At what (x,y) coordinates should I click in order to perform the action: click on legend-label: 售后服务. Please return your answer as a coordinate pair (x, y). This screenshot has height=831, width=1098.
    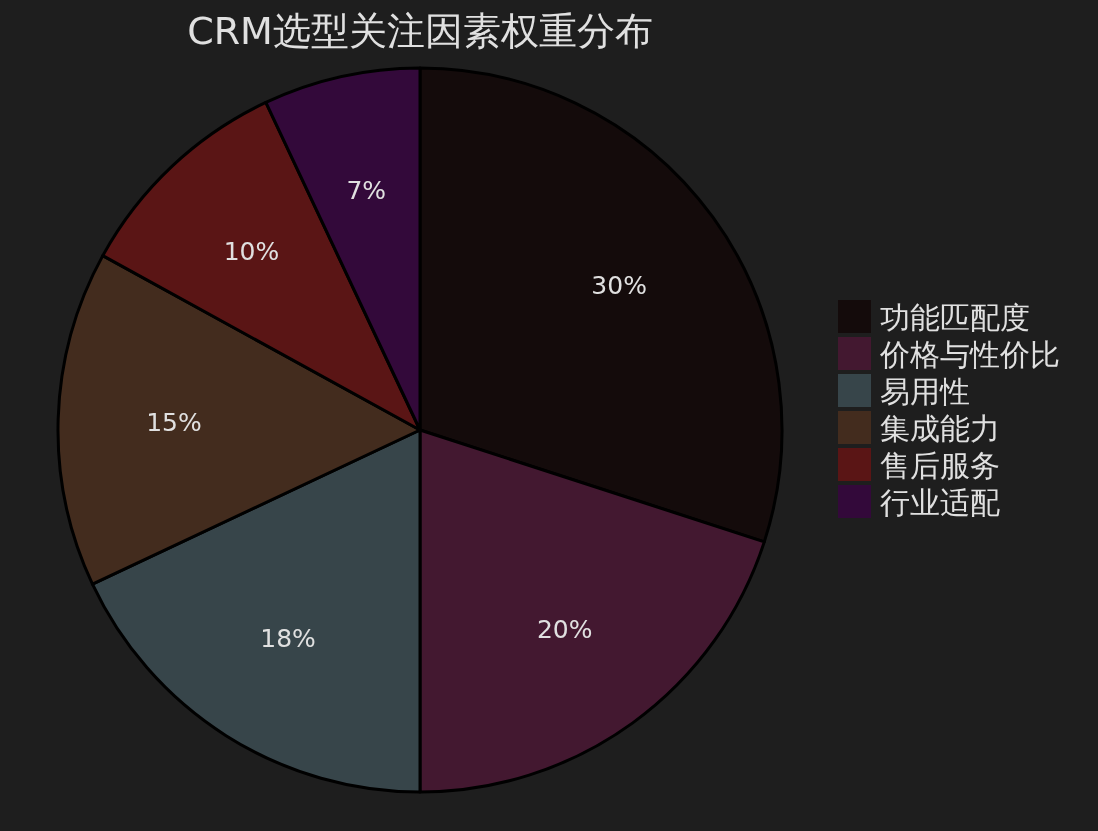
    Looking at the image, I should click on (940, 465).